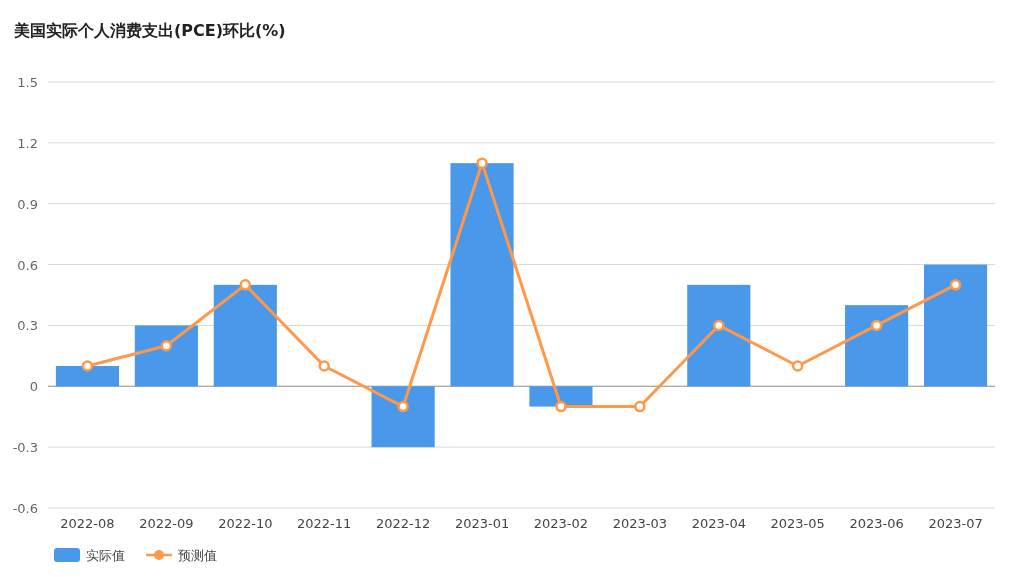 The height and width of the screenshot is (577, 1024). What do you see at coordinates (27, 143) in the screenshot?
I see `y-tick-label: 1.2` at bounding box center [27, 143].